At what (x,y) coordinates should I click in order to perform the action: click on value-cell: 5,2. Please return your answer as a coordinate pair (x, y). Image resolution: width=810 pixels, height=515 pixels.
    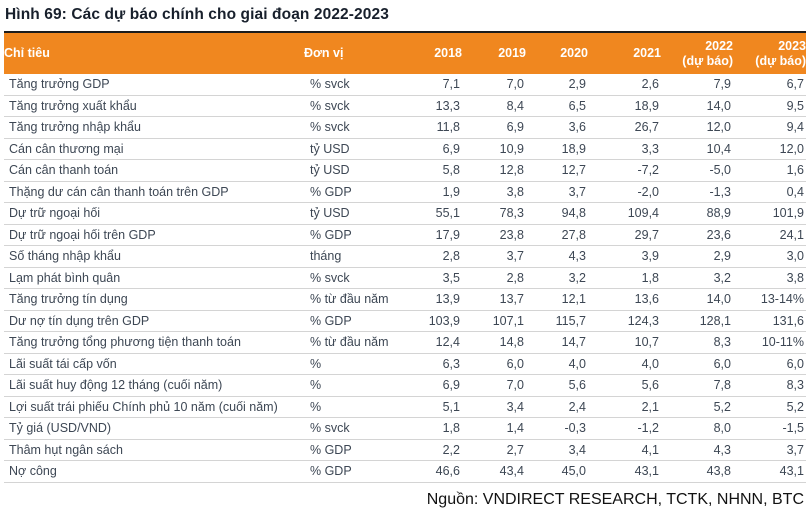
    Looking at the image, I should click on (769, 407).